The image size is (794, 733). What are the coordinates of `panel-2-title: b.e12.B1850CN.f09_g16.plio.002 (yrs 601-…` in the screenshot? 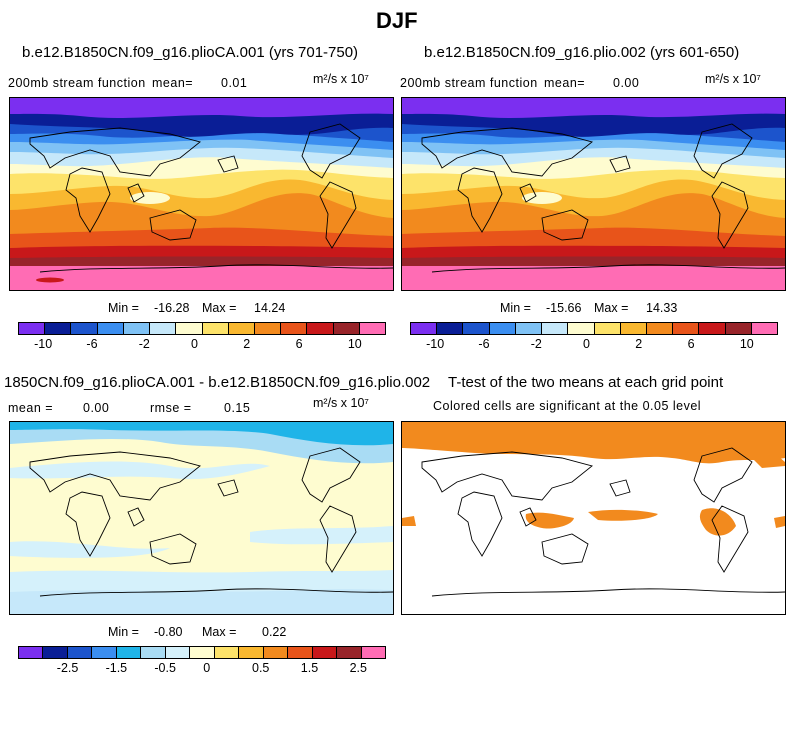 It's located at (582, 52).